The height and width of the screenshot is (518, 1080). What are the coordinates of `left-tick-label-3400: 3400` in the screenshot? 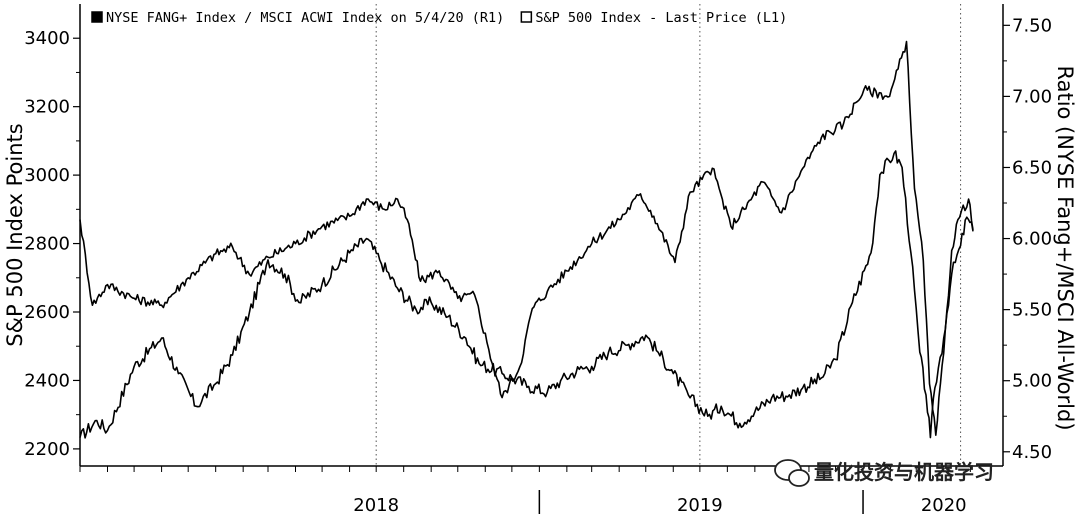 It's located at (47, 38).